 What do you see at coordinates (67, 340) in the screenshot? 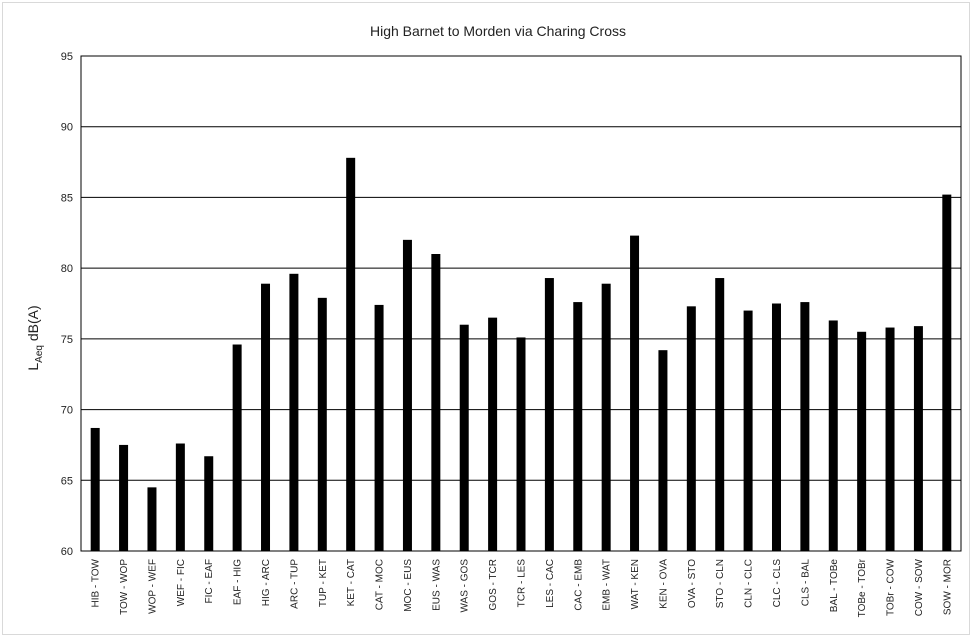
I see `y-tick-label: 75` at bounding box center [67, 340].